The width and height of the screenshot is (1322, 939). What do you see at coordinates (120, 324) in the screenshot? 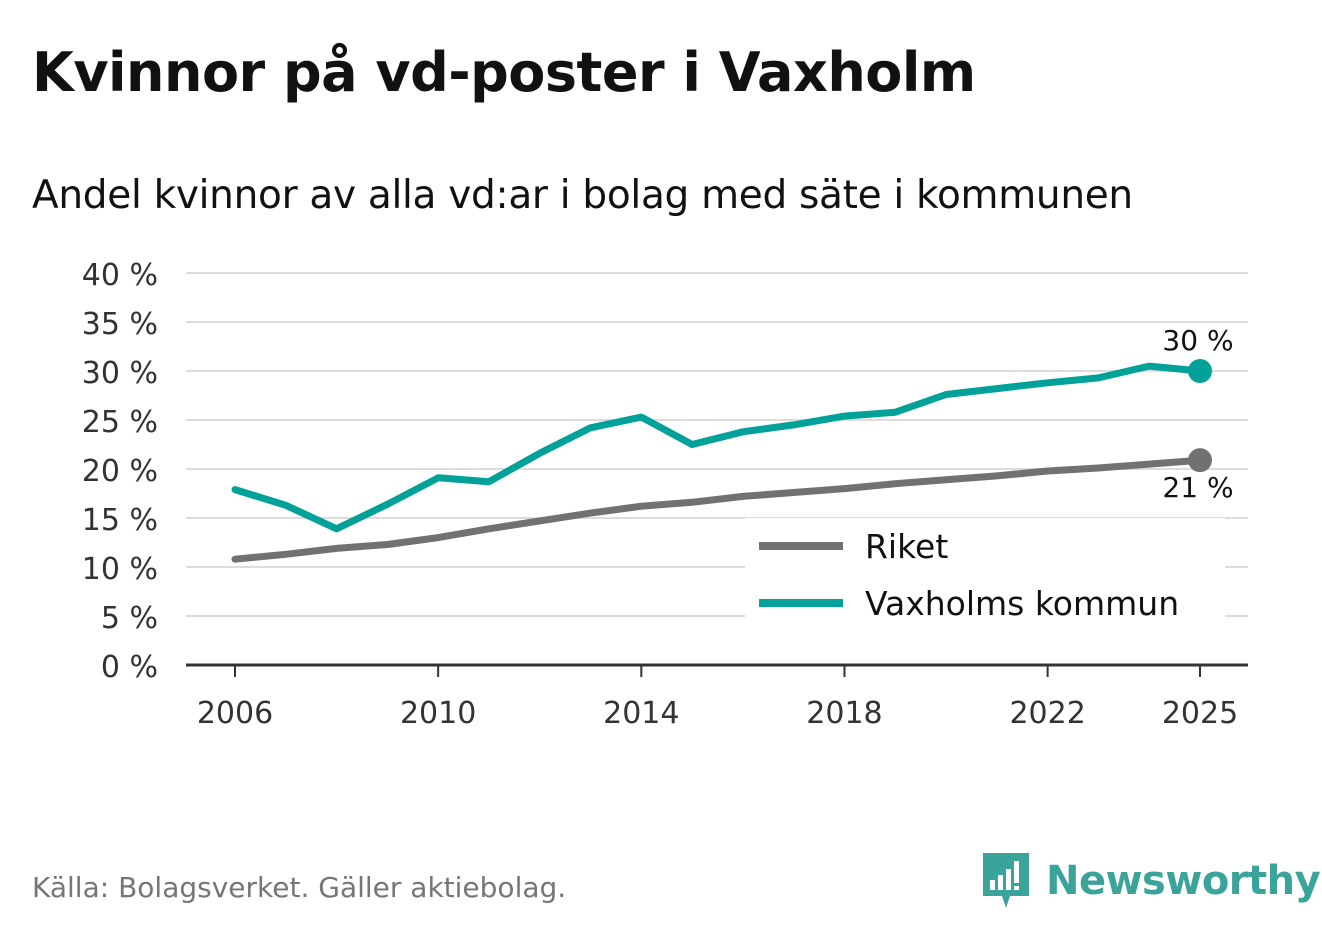
I see `y-tick-label: 35 %` at bounding box center [120, 324].